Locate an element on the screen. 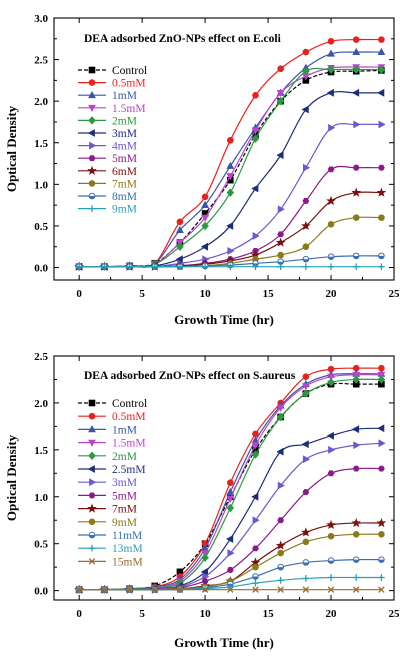  x-tick-label: 20 is located at coordinates (332, 294).